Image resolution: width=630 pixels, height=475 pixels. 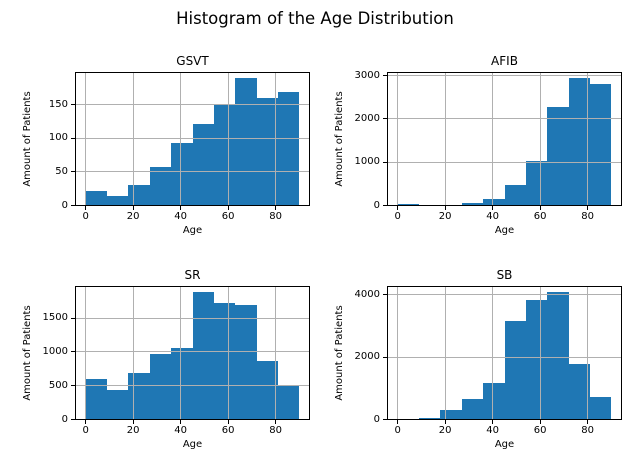 I want to click on x-tick-label: 40, so click(x=180, y=216).